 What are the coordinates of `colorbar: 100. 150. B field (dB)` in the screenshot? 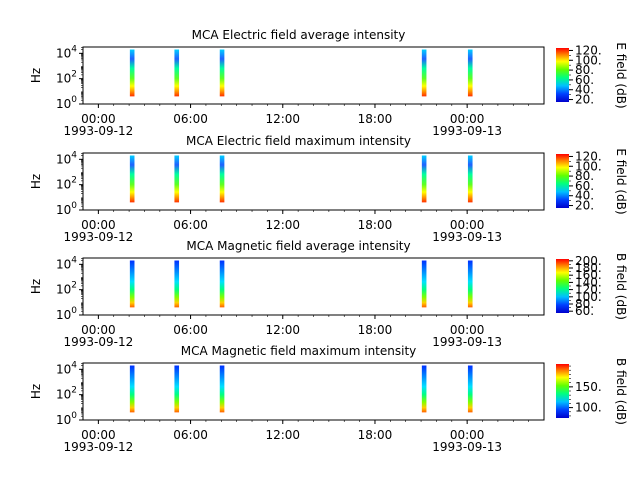 It's located at (592, 391).